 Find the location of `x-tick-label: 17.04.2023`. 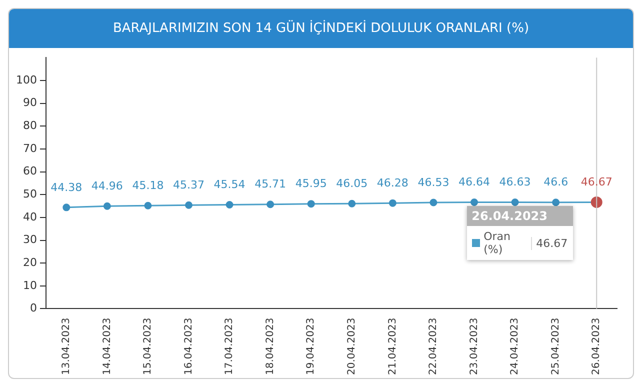

x-tick-label: 17.04.2023 is located at coordinates (230, 347).